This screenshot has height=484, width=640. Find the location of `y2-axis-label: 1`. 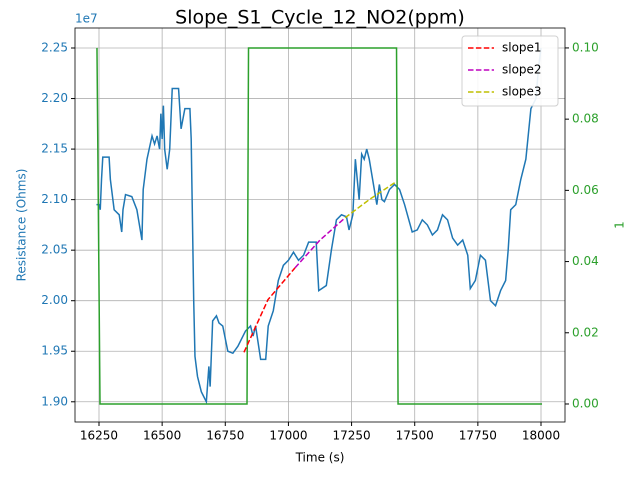

y2-axis-label: 1 is located at coordinates (620, 225).